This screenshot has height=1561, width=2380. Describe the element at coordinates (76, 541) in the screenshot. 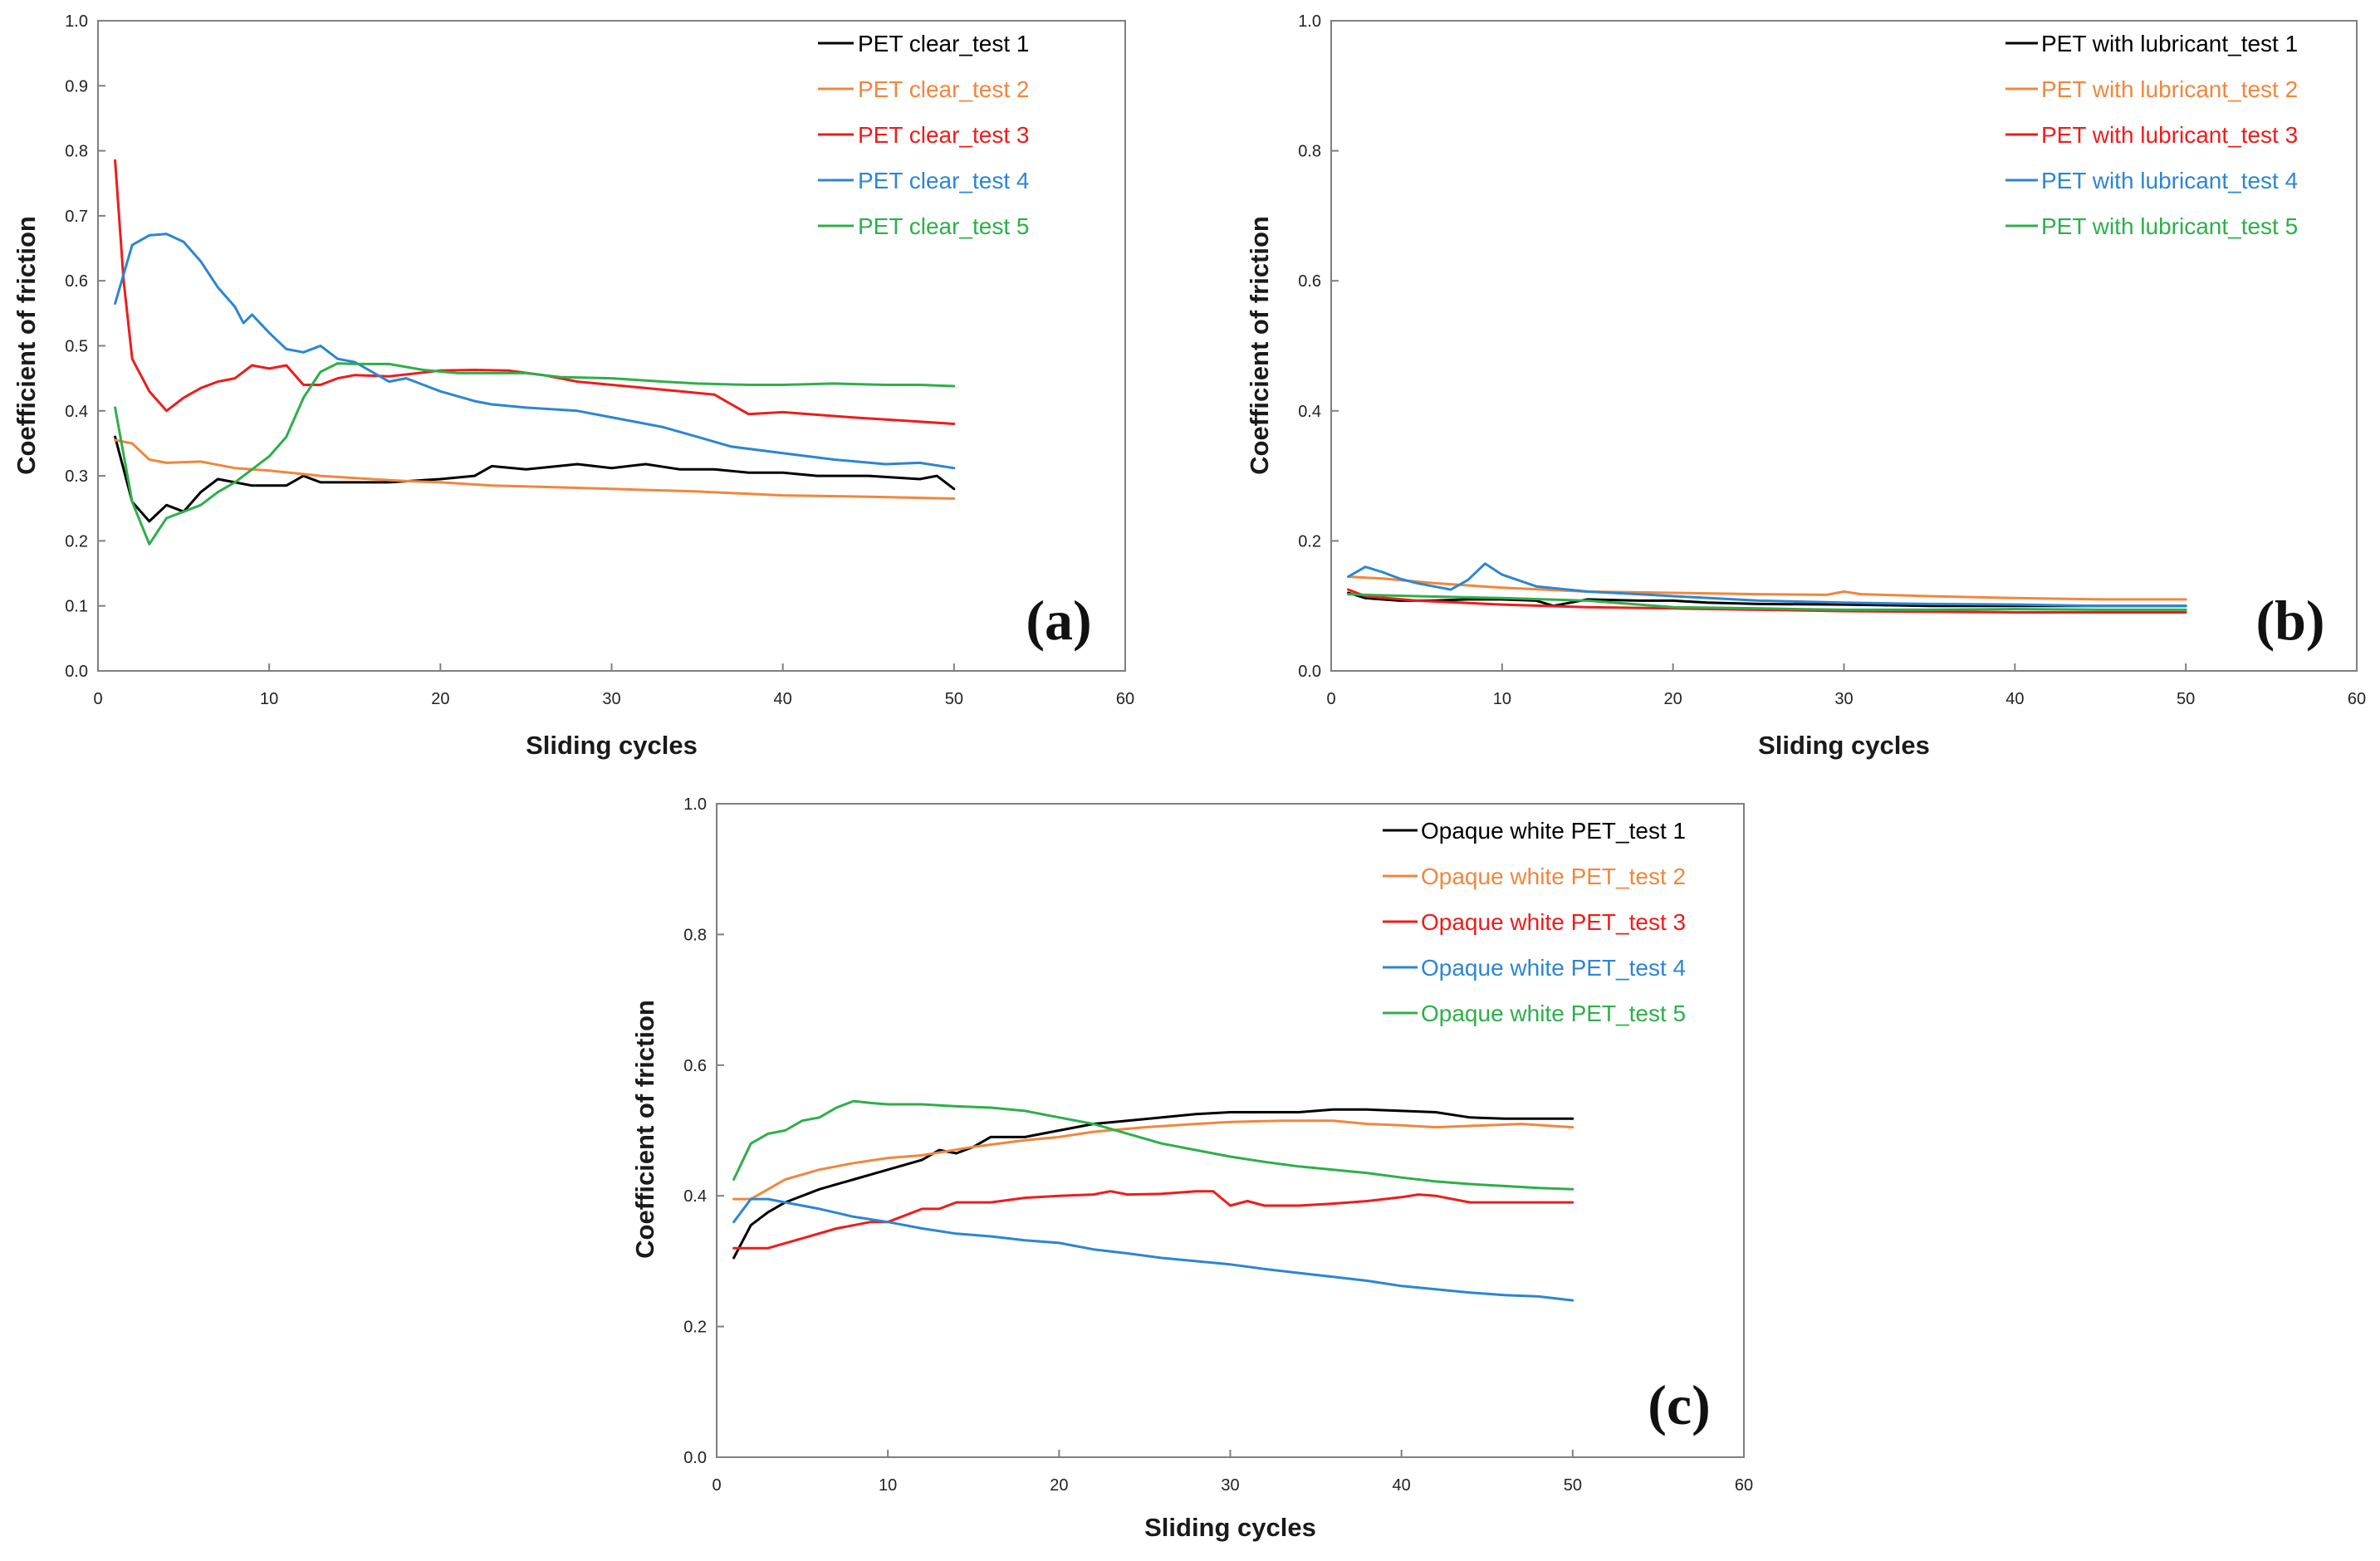

I see `chart-1-ytick-label: 0.2` at that location.